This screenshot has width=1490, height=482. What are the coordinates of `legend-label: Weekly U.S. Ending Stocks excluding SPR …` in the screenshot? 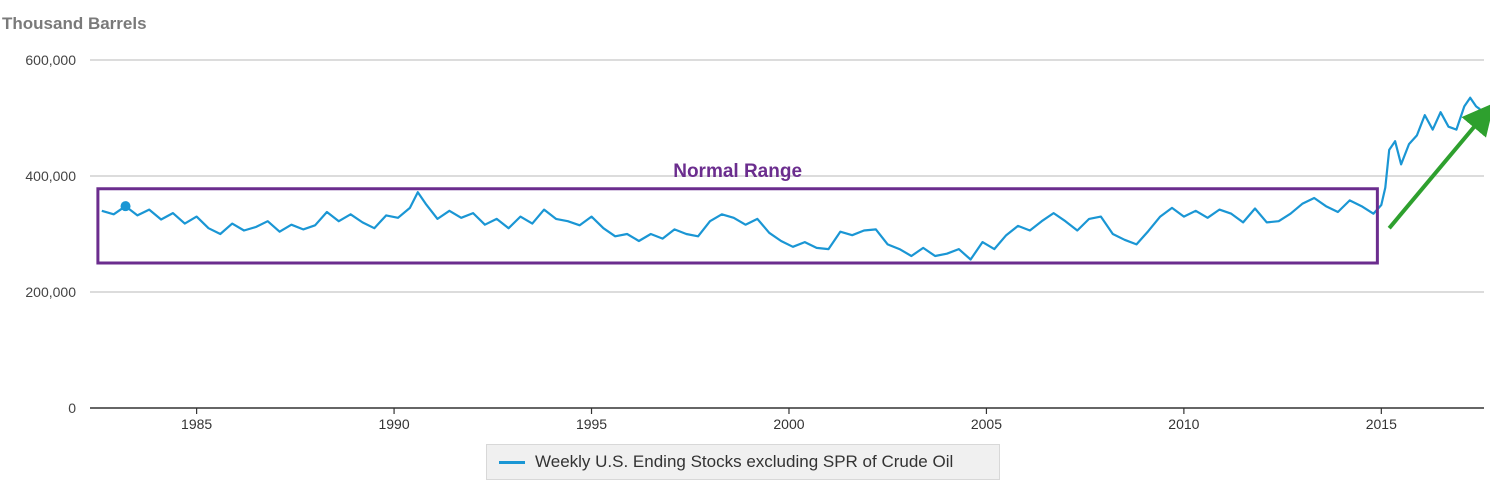 It's located at (744, 461).